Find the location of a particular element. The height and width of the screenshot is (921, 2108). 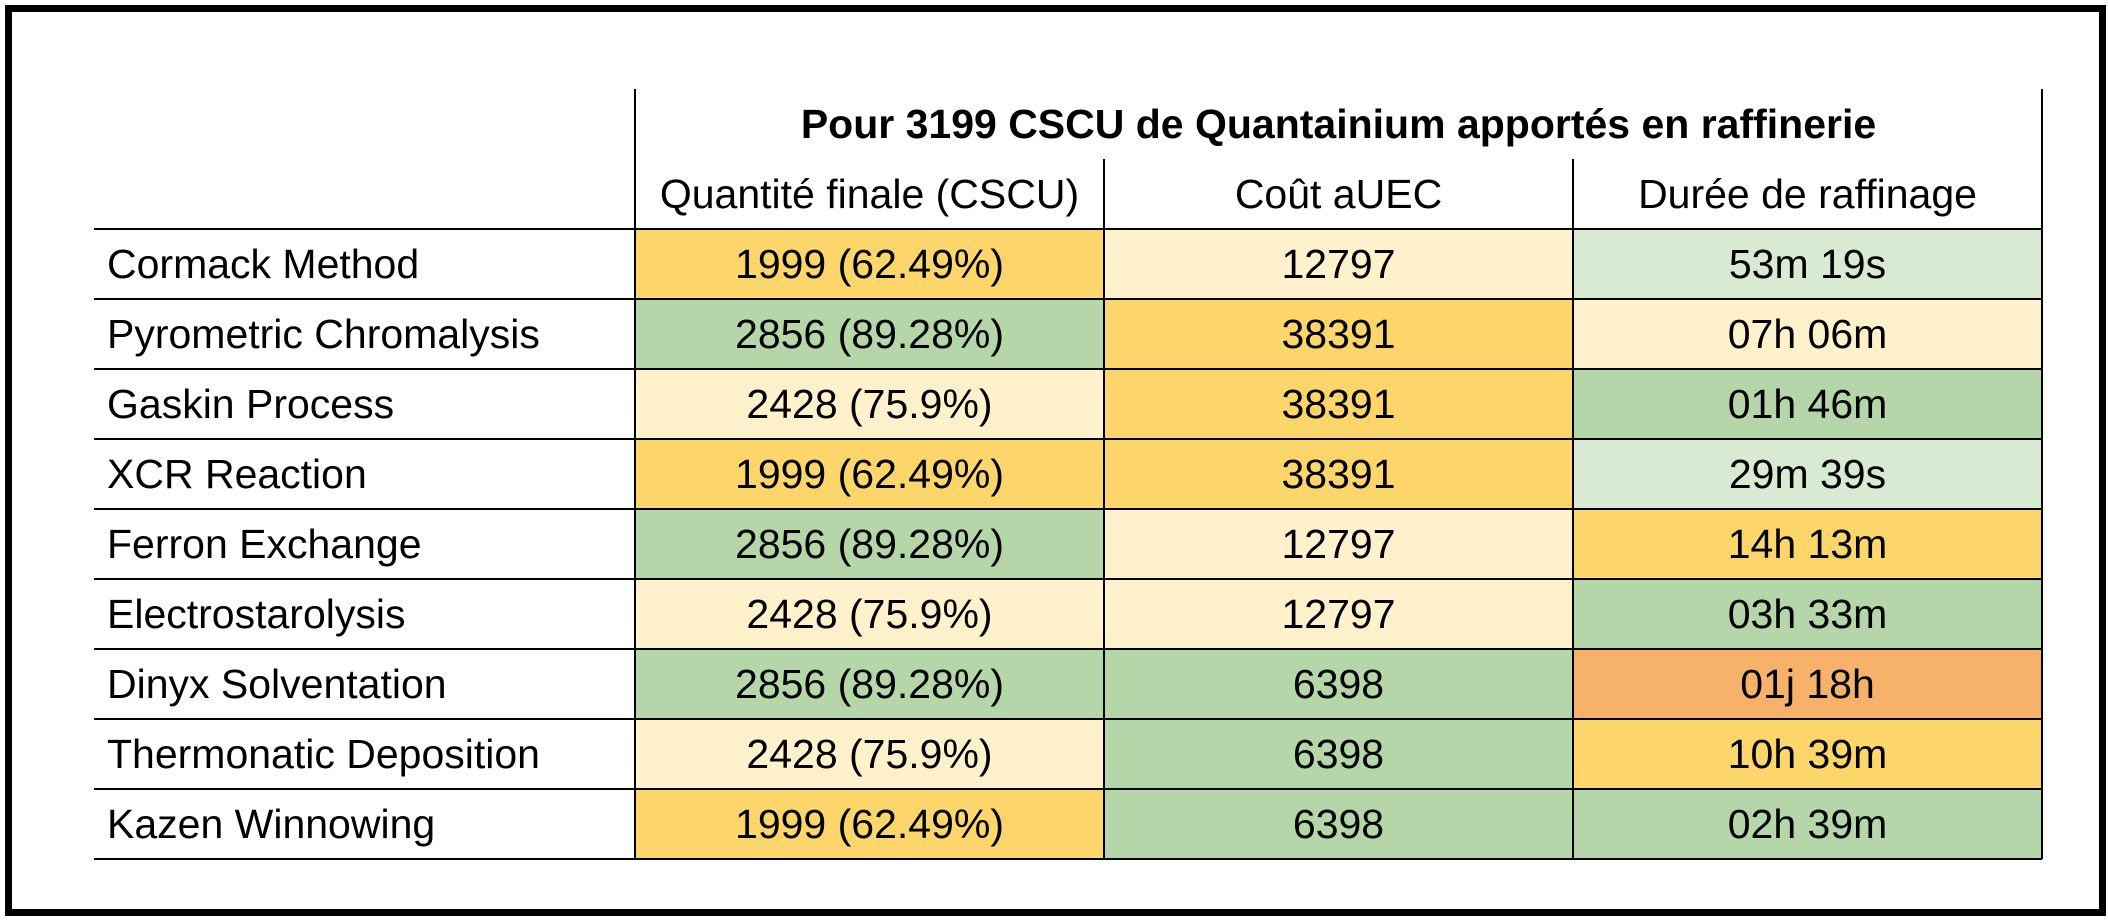

duration-cell: 01h 46m is located at coordinates (1807, 404).